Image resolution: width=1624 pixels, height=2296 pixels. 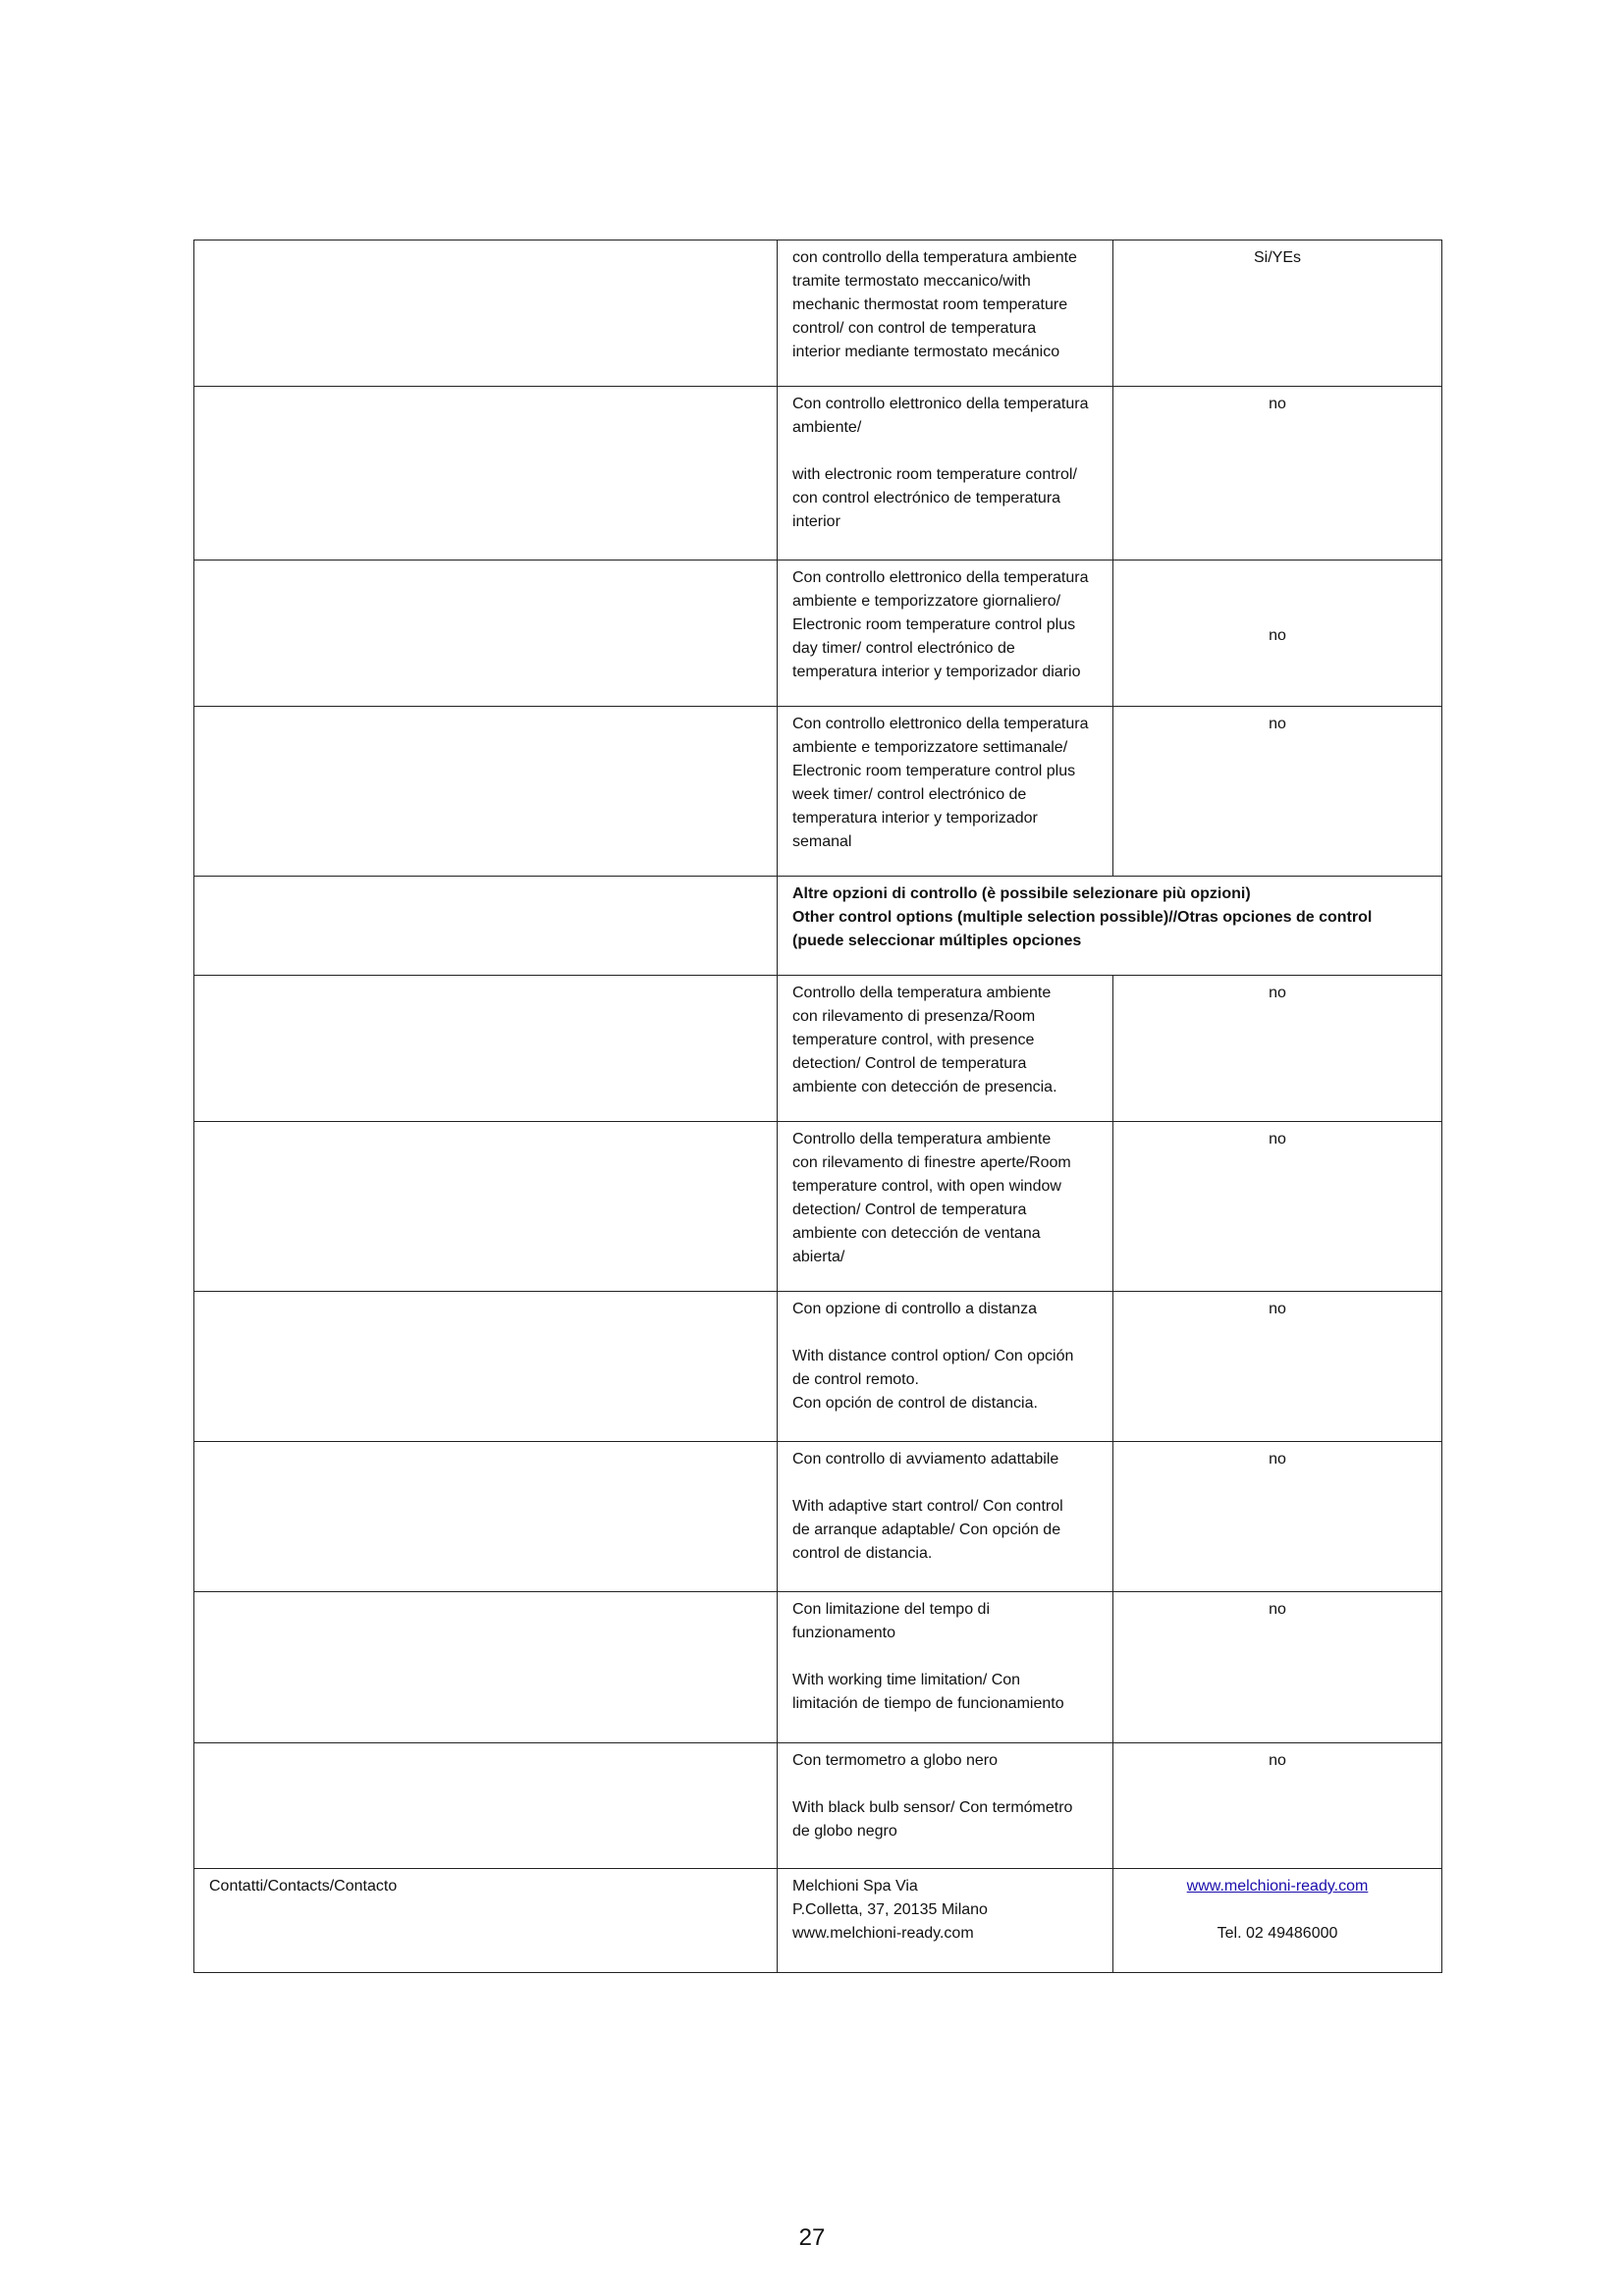 I want to click on value-cell: Si/YEs, so click(x=1277, y=313).